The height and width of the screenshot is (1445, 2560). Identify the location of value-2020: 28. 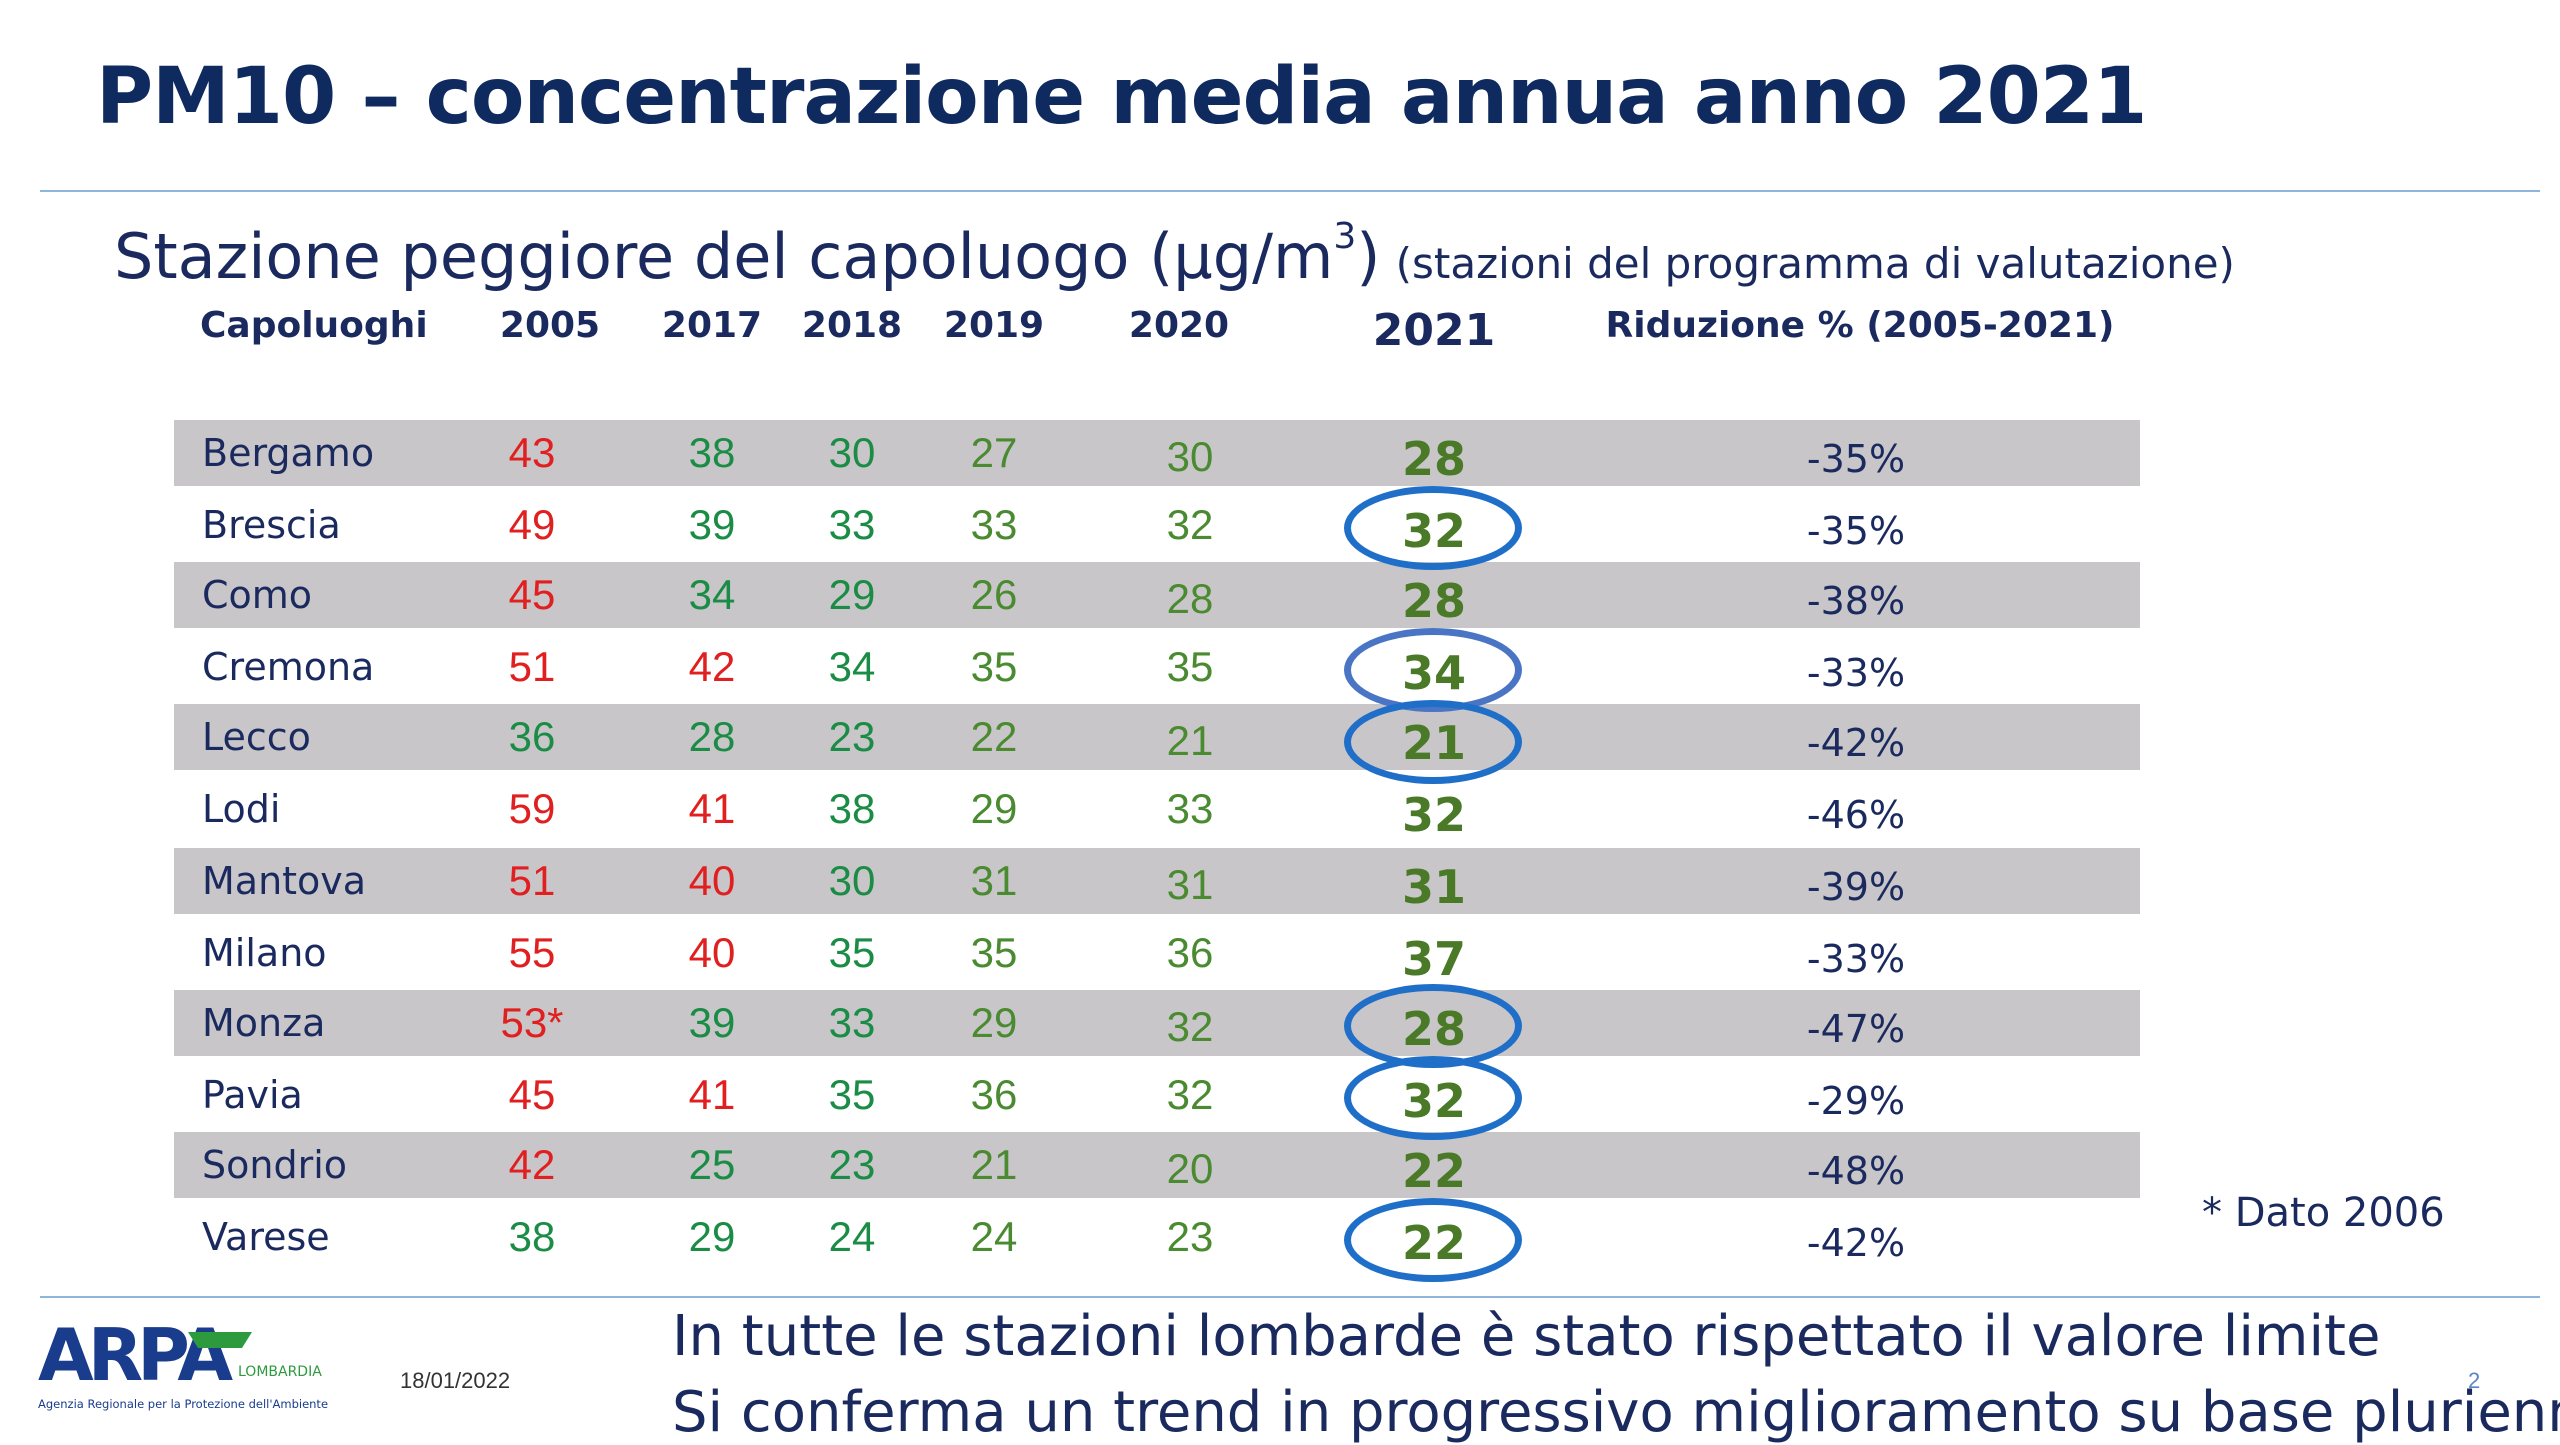
(1190, 598).